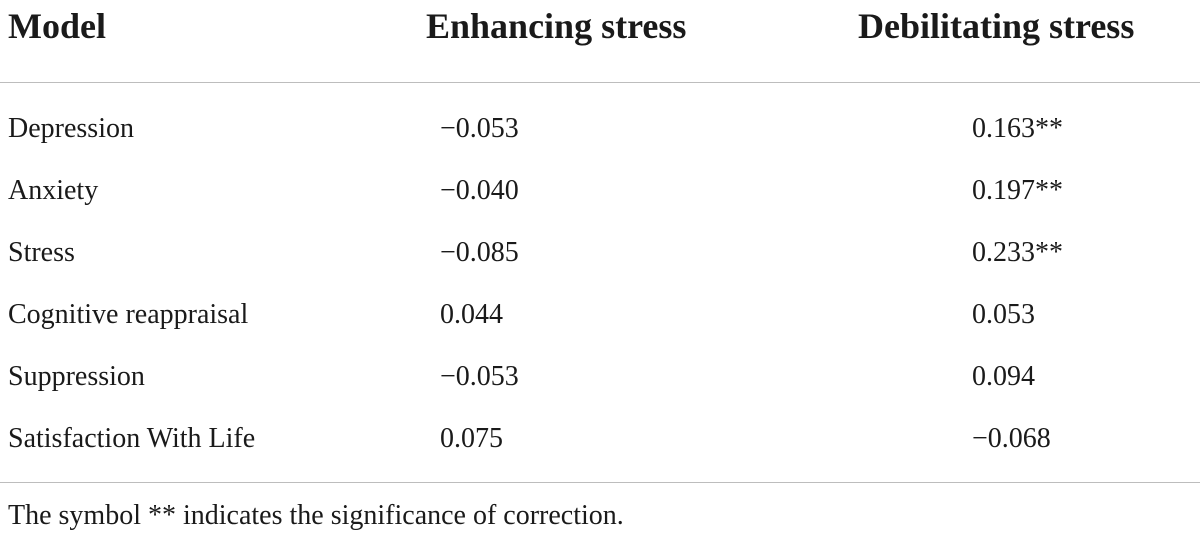 Image resolution: width=1200 pixels, height=549 pixels. What do you see at coordinates (471, 438) in the screenshot?
I see `enhancing-value: 0.075` at bounding box center [471, 438].